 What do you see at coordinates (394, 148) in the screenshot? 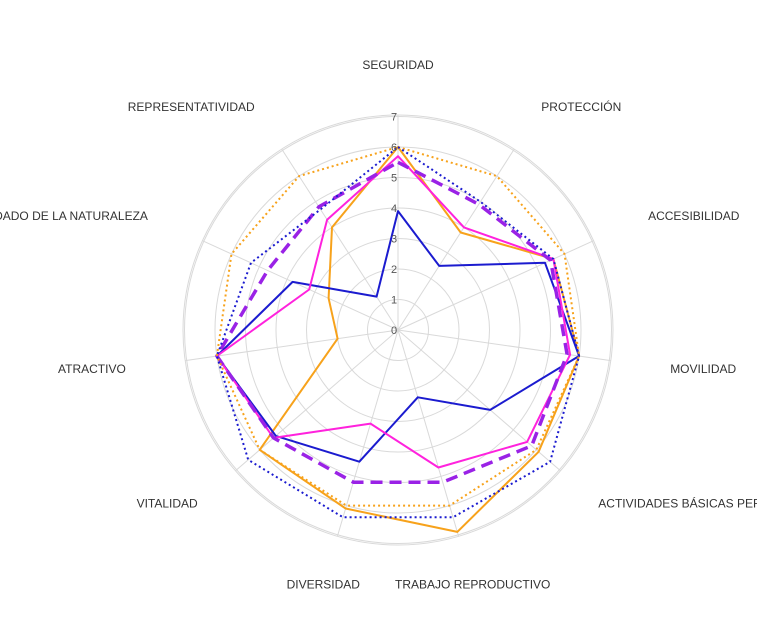
I see `tick-label-6: 6` at bounding box center [394, 148].